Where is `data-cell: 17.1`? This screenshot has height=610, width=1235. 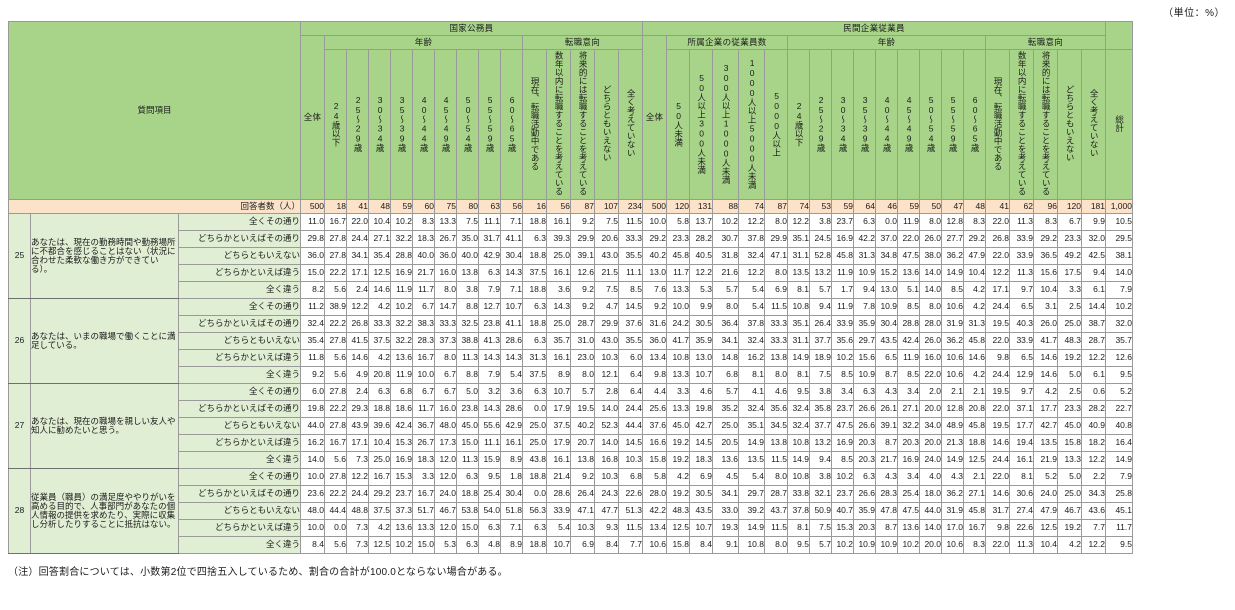 data-cell: 17.1 is located at coordinates (357, 443).